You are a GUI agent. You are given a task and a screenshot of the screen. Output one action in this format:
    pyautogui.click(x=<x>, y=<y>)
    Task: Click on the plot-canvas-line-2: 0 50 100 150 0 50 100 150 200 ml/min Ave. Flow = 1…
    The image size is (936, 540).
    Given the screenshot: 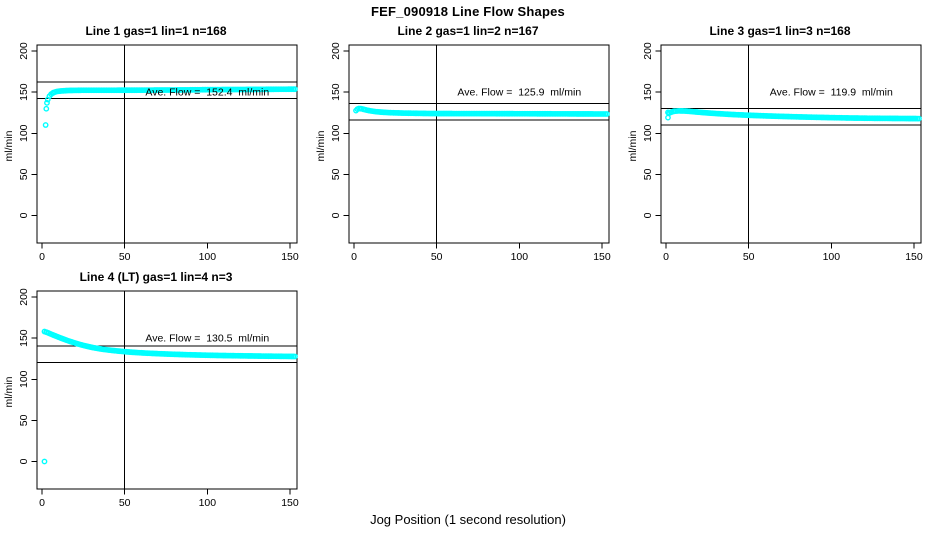 What is the action you would take?
    pyautogui.click(x=463, y=152)
    